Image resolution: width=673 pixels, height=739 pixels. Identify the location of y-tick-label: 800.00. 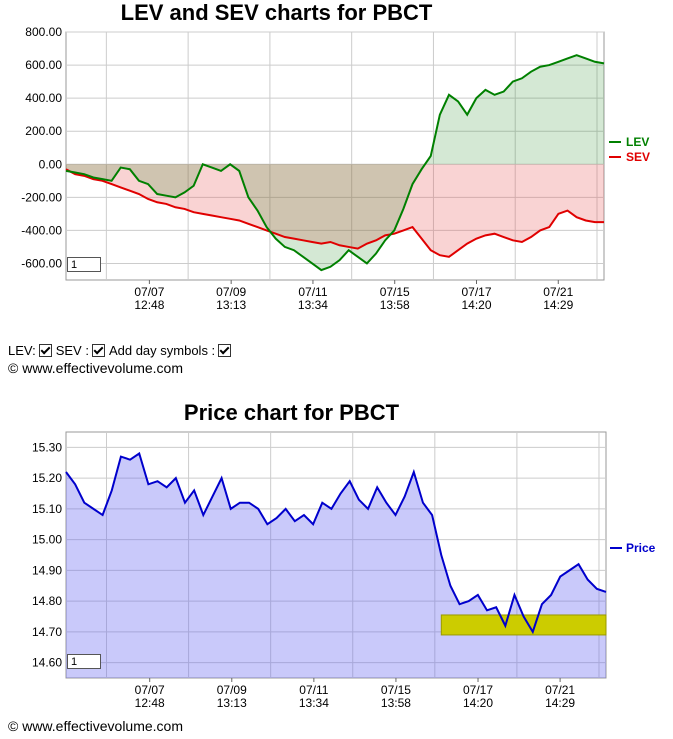
(43, 32).